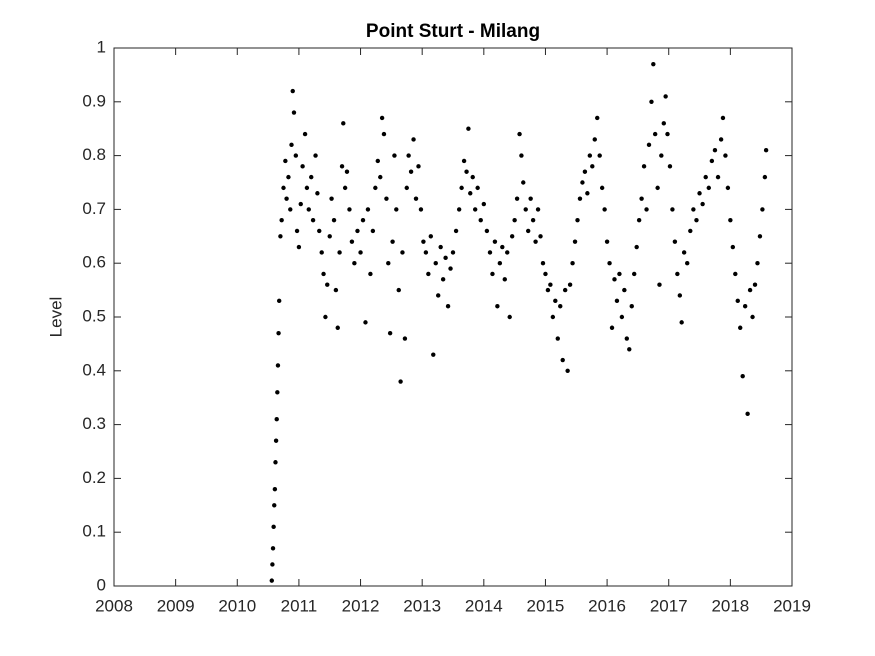  What do you see at coordinates (299, 605) in the screenshot?
I see `x-tick-label: 2011` at bounding box center [299, 605].